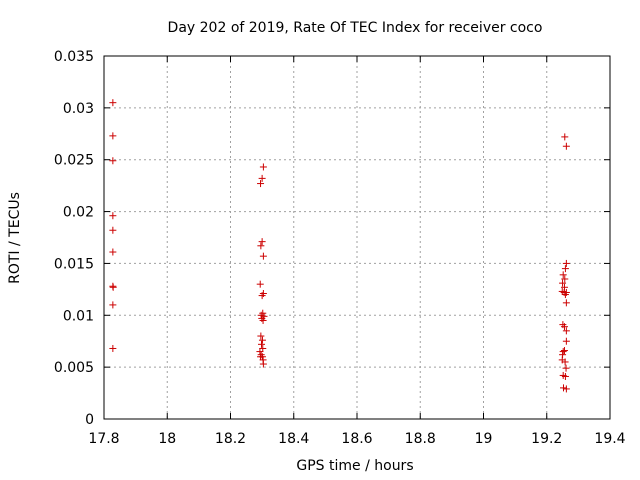 The height and width of the screenshot is (480, 640). What do you see at coordinates (78, 213) in the screenshot?
I see `y-tick-label: 0.02` at bounding box center [78, 213].